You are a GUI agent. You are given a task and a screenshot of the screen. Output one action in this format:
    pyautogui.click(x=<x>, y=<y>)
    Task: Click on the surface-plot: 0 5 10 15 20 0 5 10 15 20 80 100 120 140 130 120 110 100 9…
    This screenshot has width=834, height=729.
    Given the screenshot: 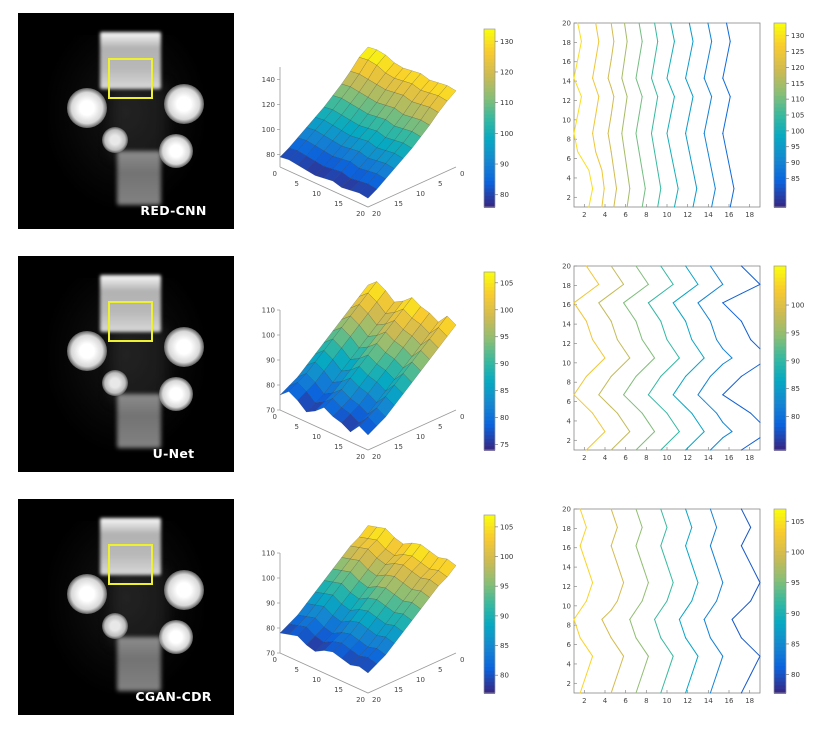 What is the action you would take?
    pyautogui.click(x=387, y=123)
    